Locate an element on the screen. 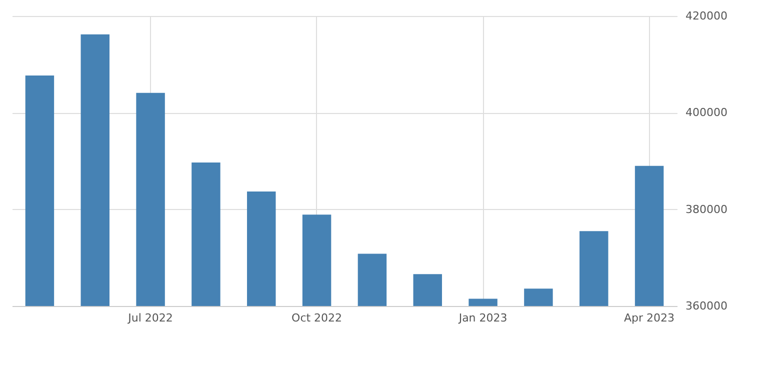  x-tick-label: Jul 2022 is located at coordinates (150, 318).